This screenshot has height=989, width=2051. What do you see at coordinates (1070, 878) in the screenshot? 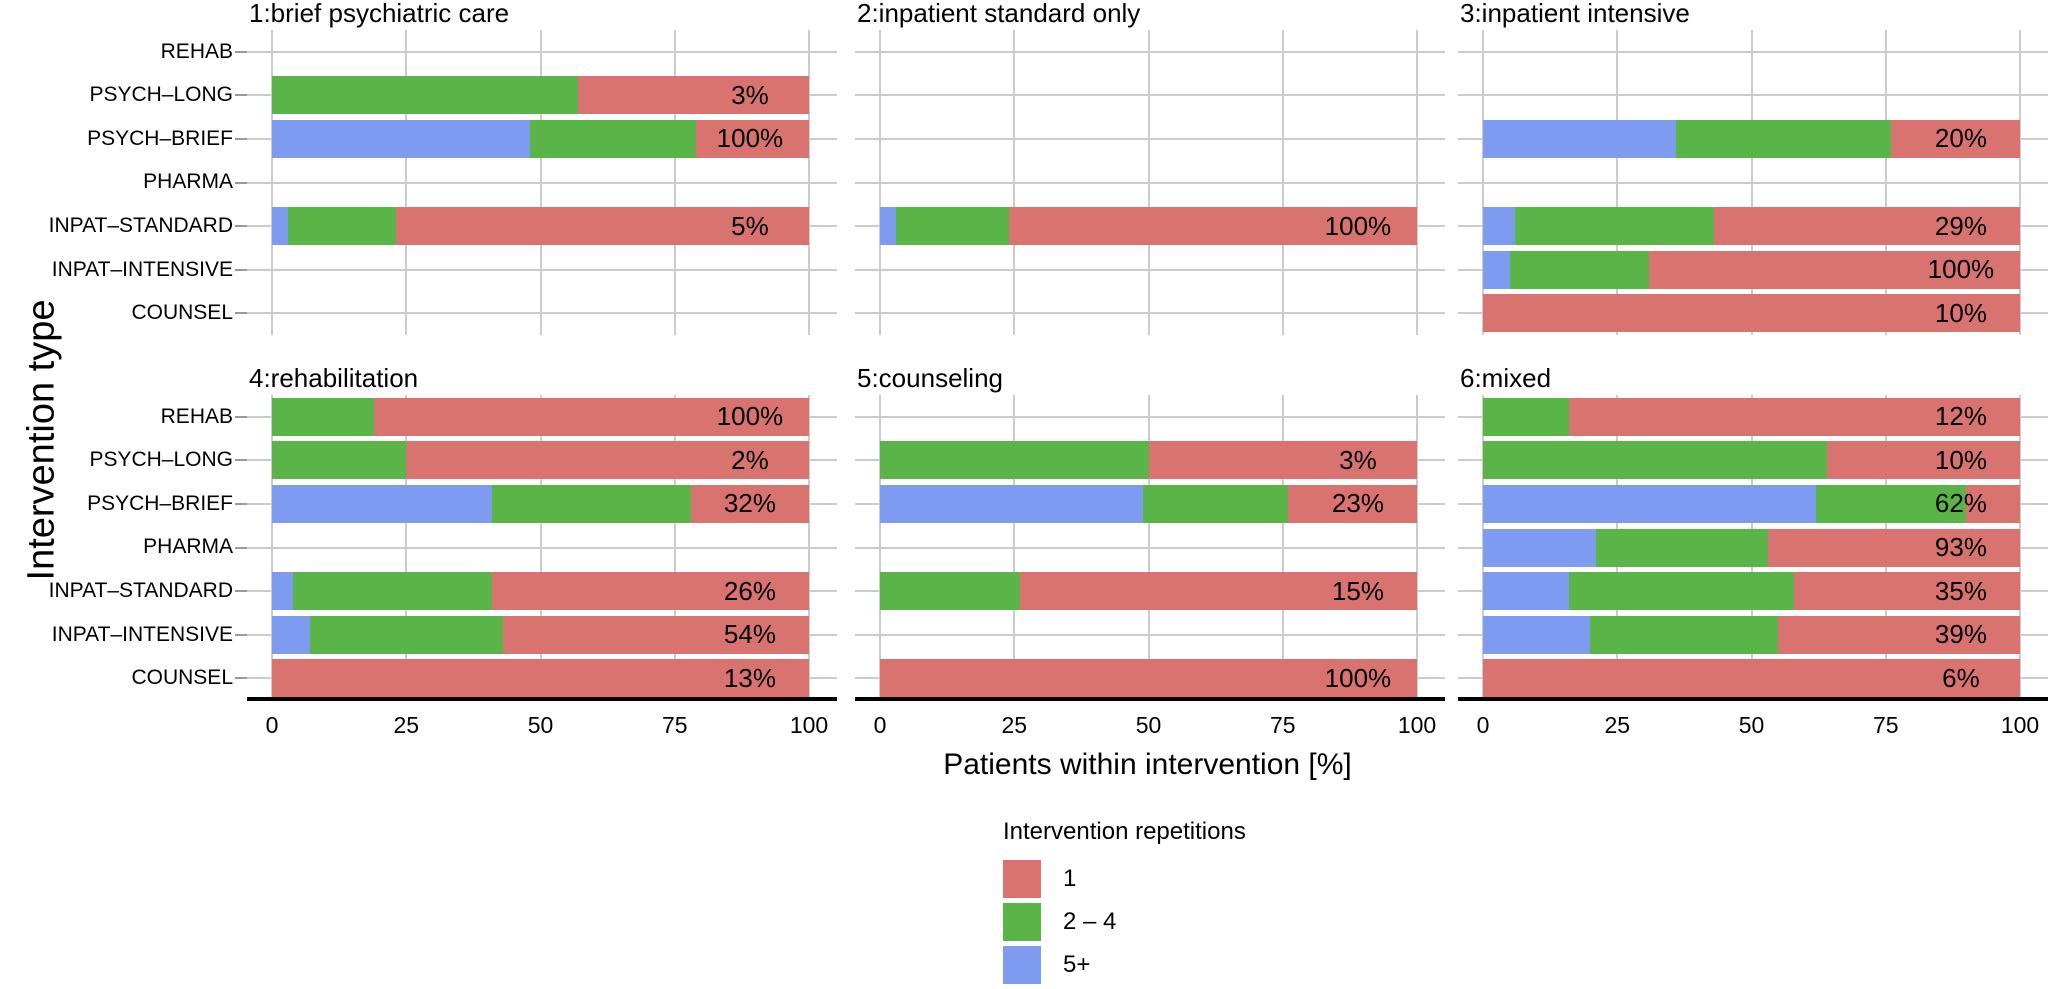
I see `legend-label: 1` at bounding box center [1070, 878].